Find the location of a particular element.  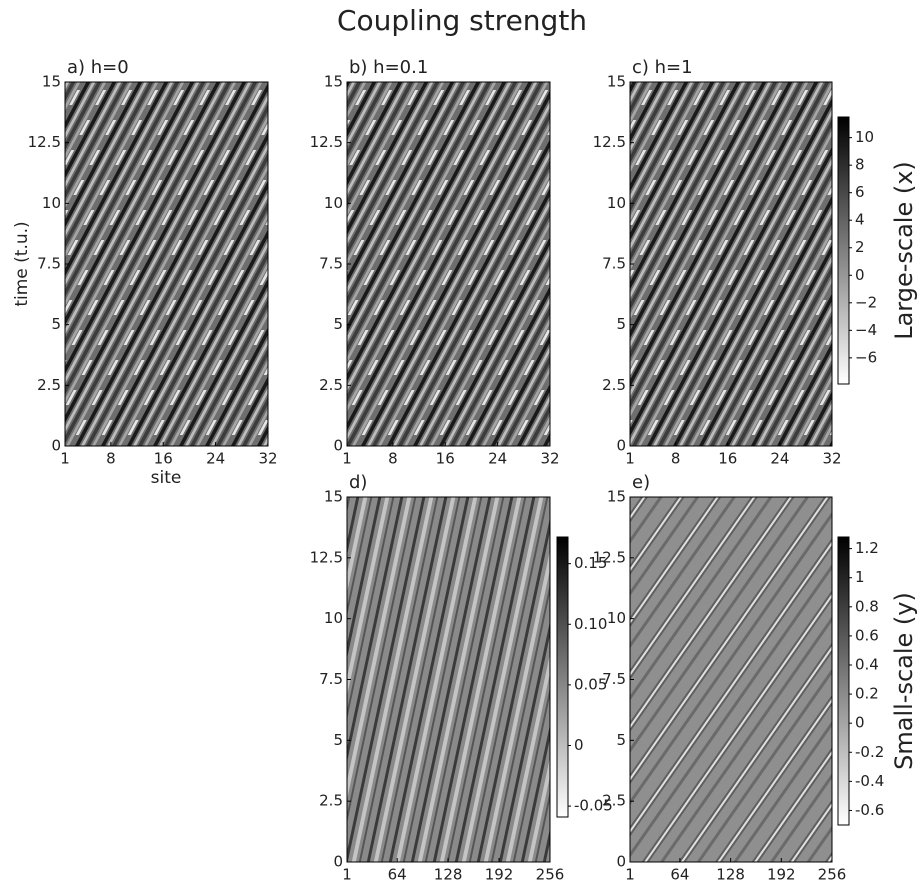

colorbar-label: Large-scale (x) is located at coordinates (904, 250).